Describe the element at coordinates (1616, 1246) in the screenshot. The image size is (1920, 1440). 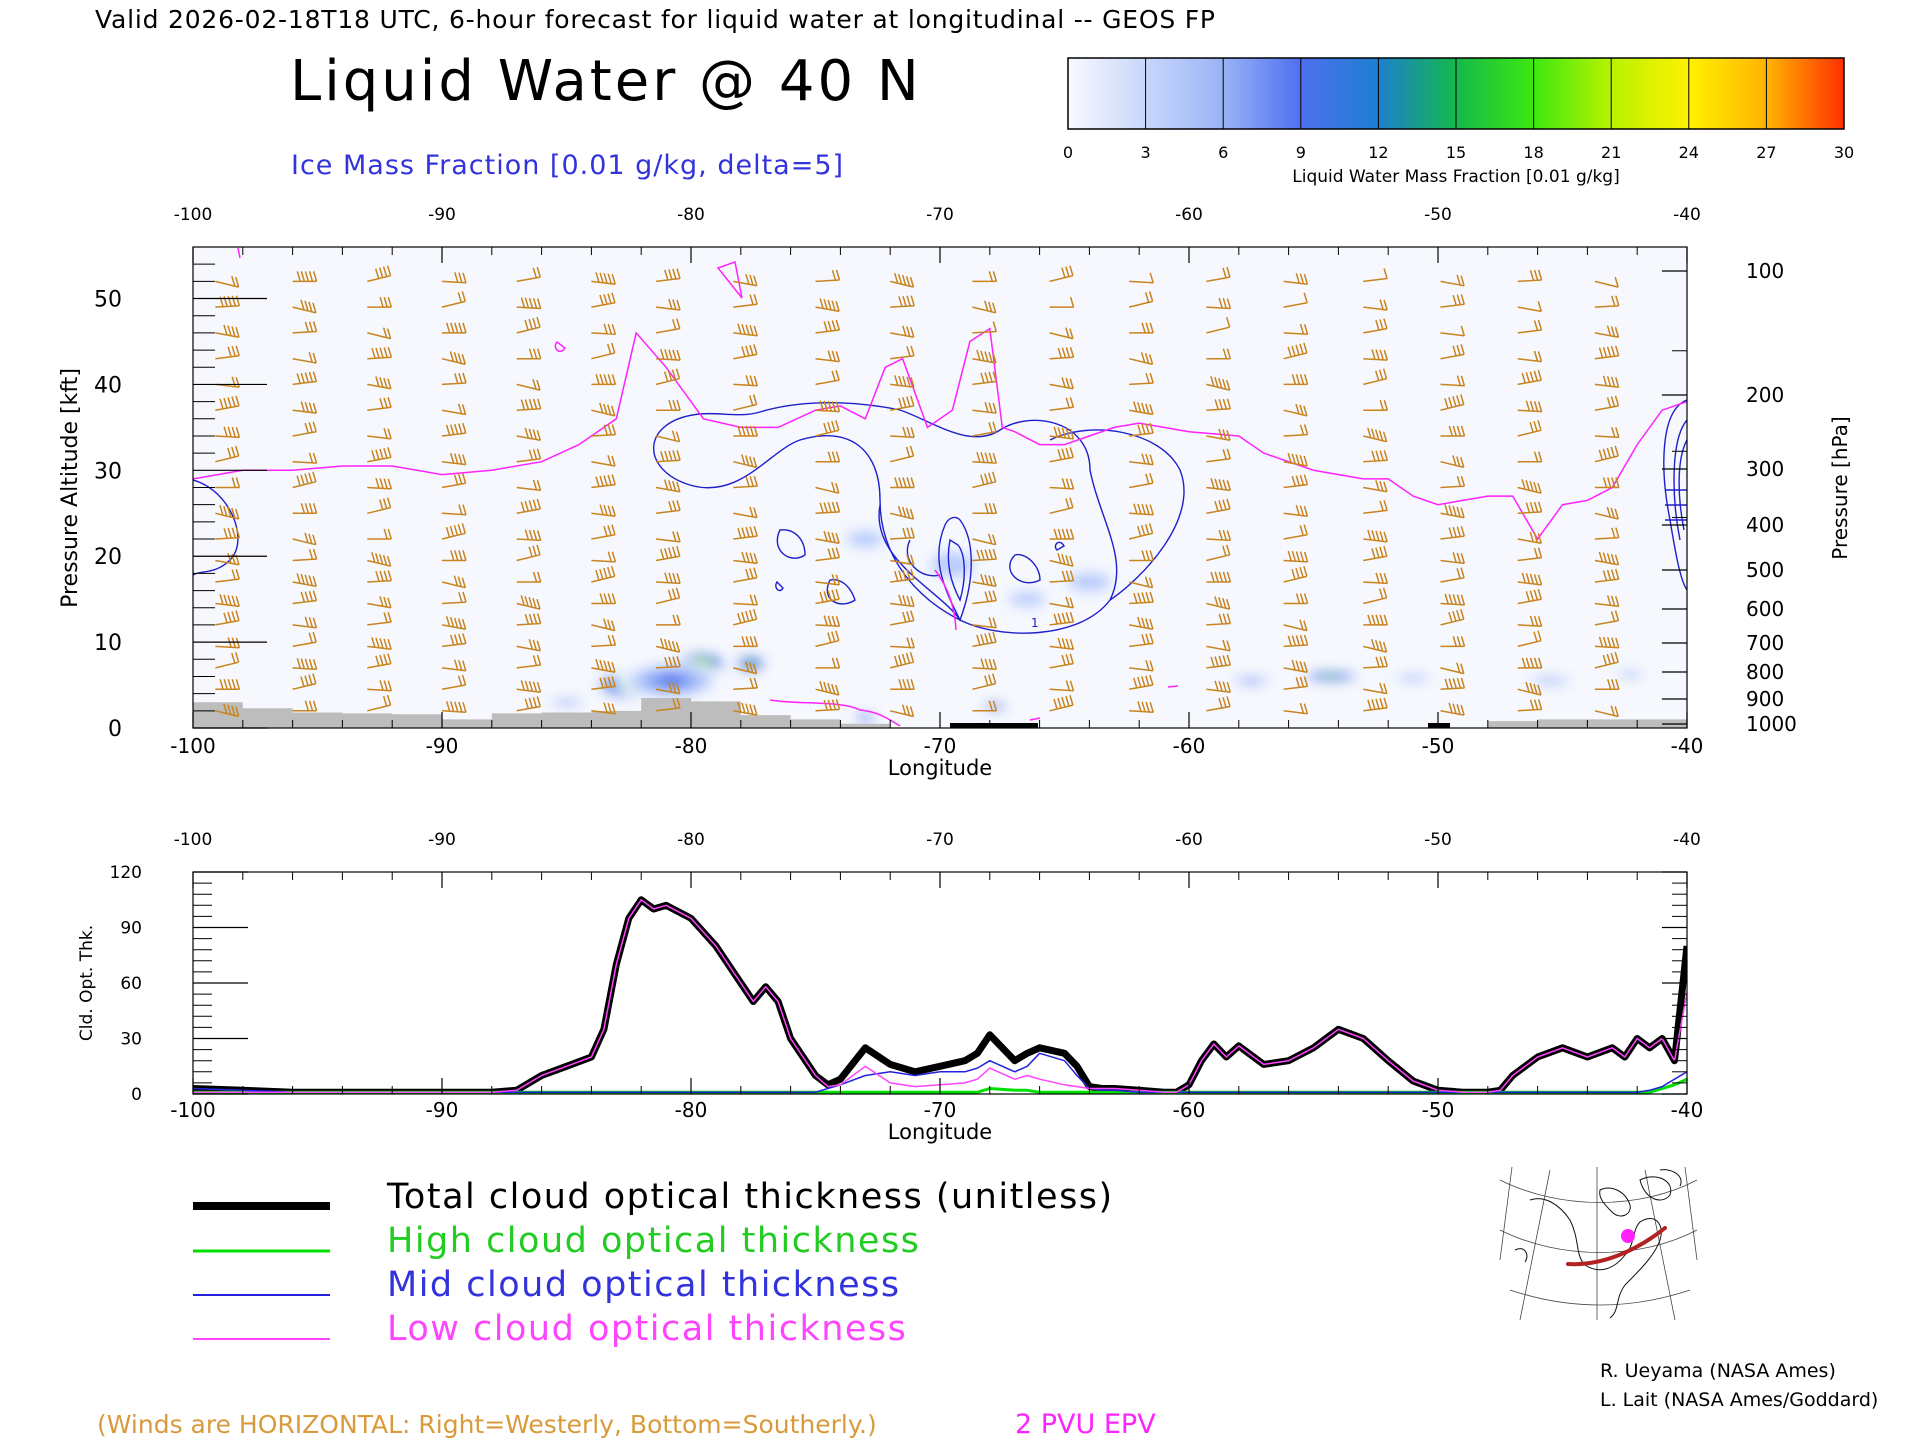
I see `inset-track` at that location.